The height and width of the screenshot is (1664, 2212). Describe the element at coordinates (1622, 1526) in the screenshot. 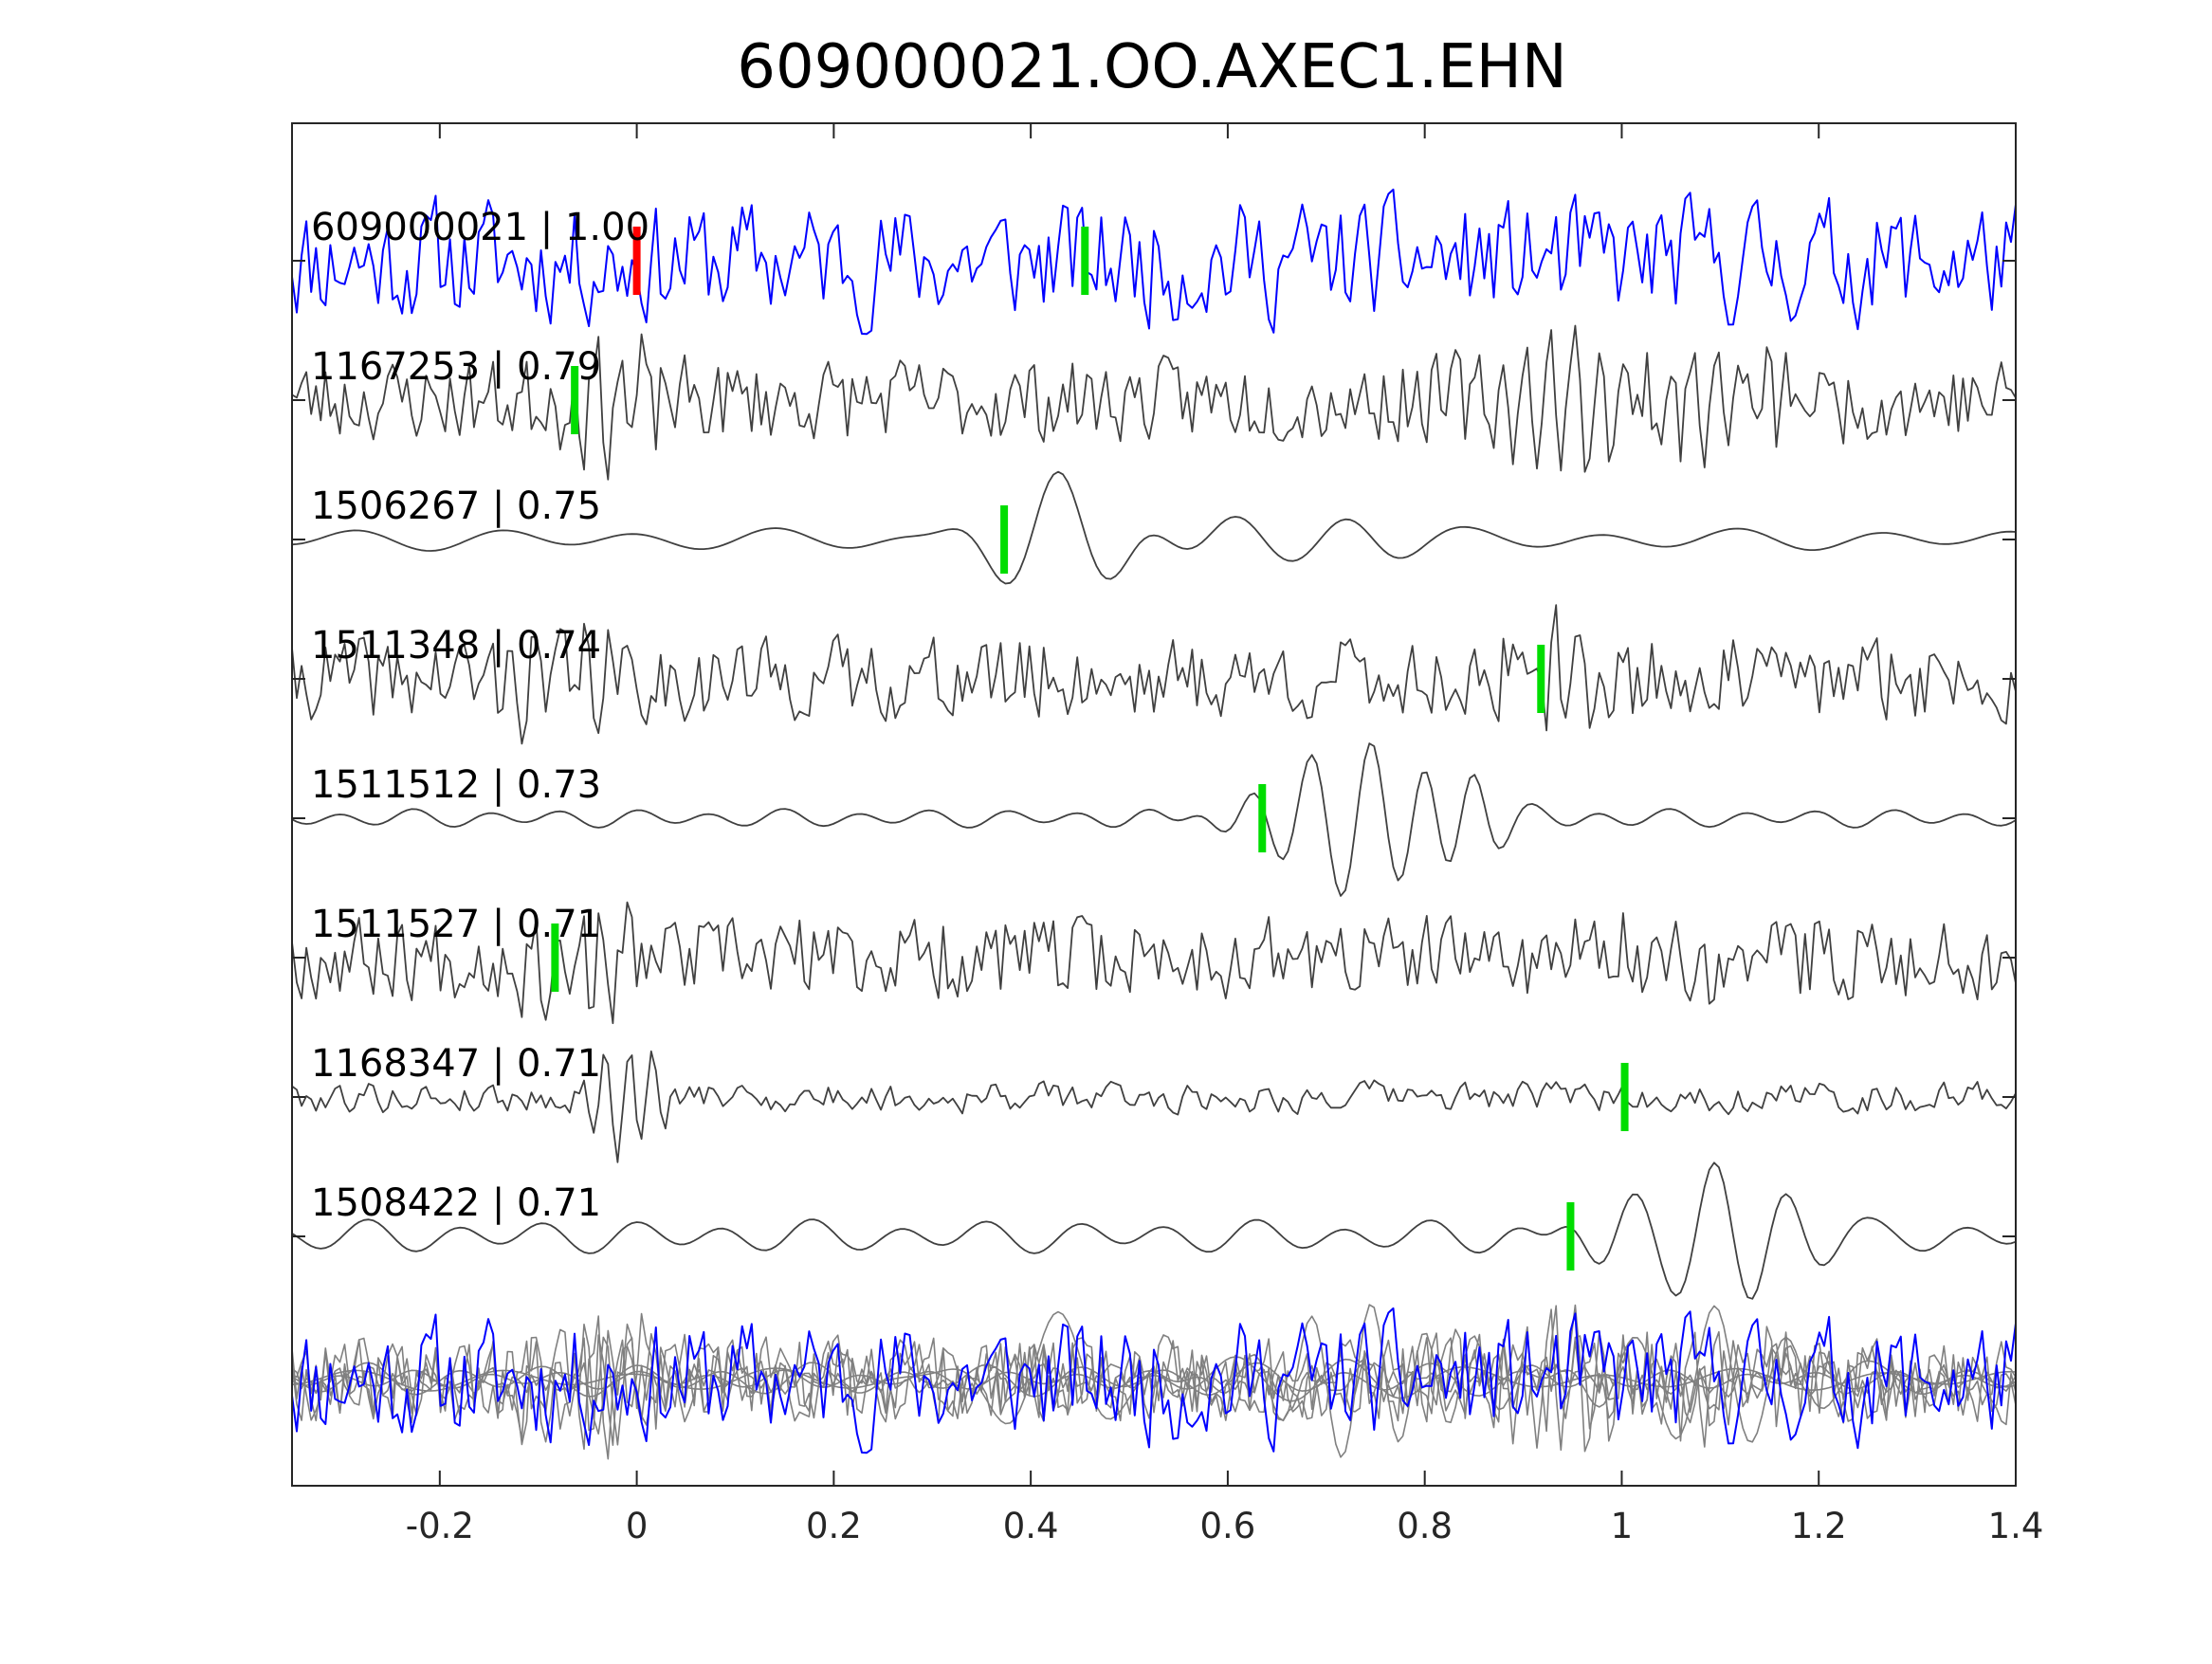

I see `x-tick-label: 1` at that location.